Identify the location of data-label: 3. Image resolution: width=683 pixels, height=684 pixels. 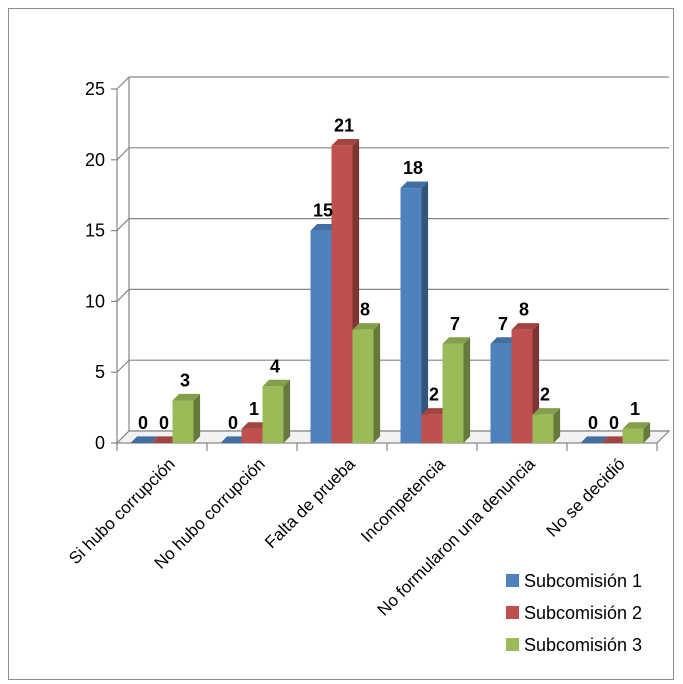
(185, 381).